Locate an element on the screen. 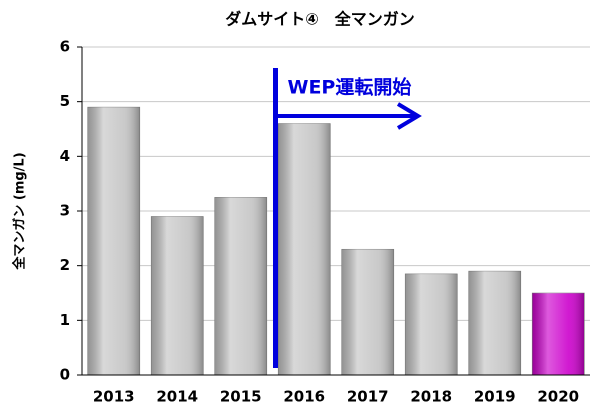 This screenshot has width=592, height=410. y-axis-label: 全マンガン (mg/L) is located at coordinates (20, 211).